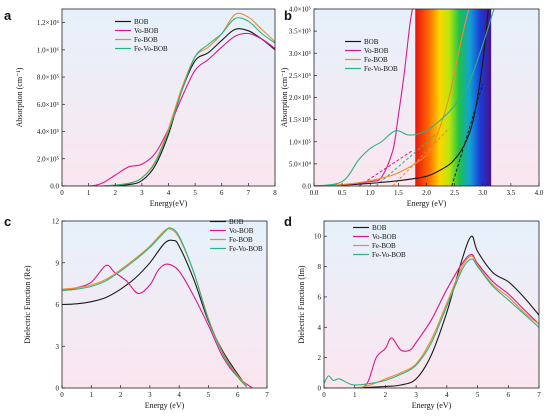 This screenshot has height=418, width=550. What do you see at coordinates (58, 263) in the screenshot?
I see `y-tick-label: 9` at bounding box center [58, 263].